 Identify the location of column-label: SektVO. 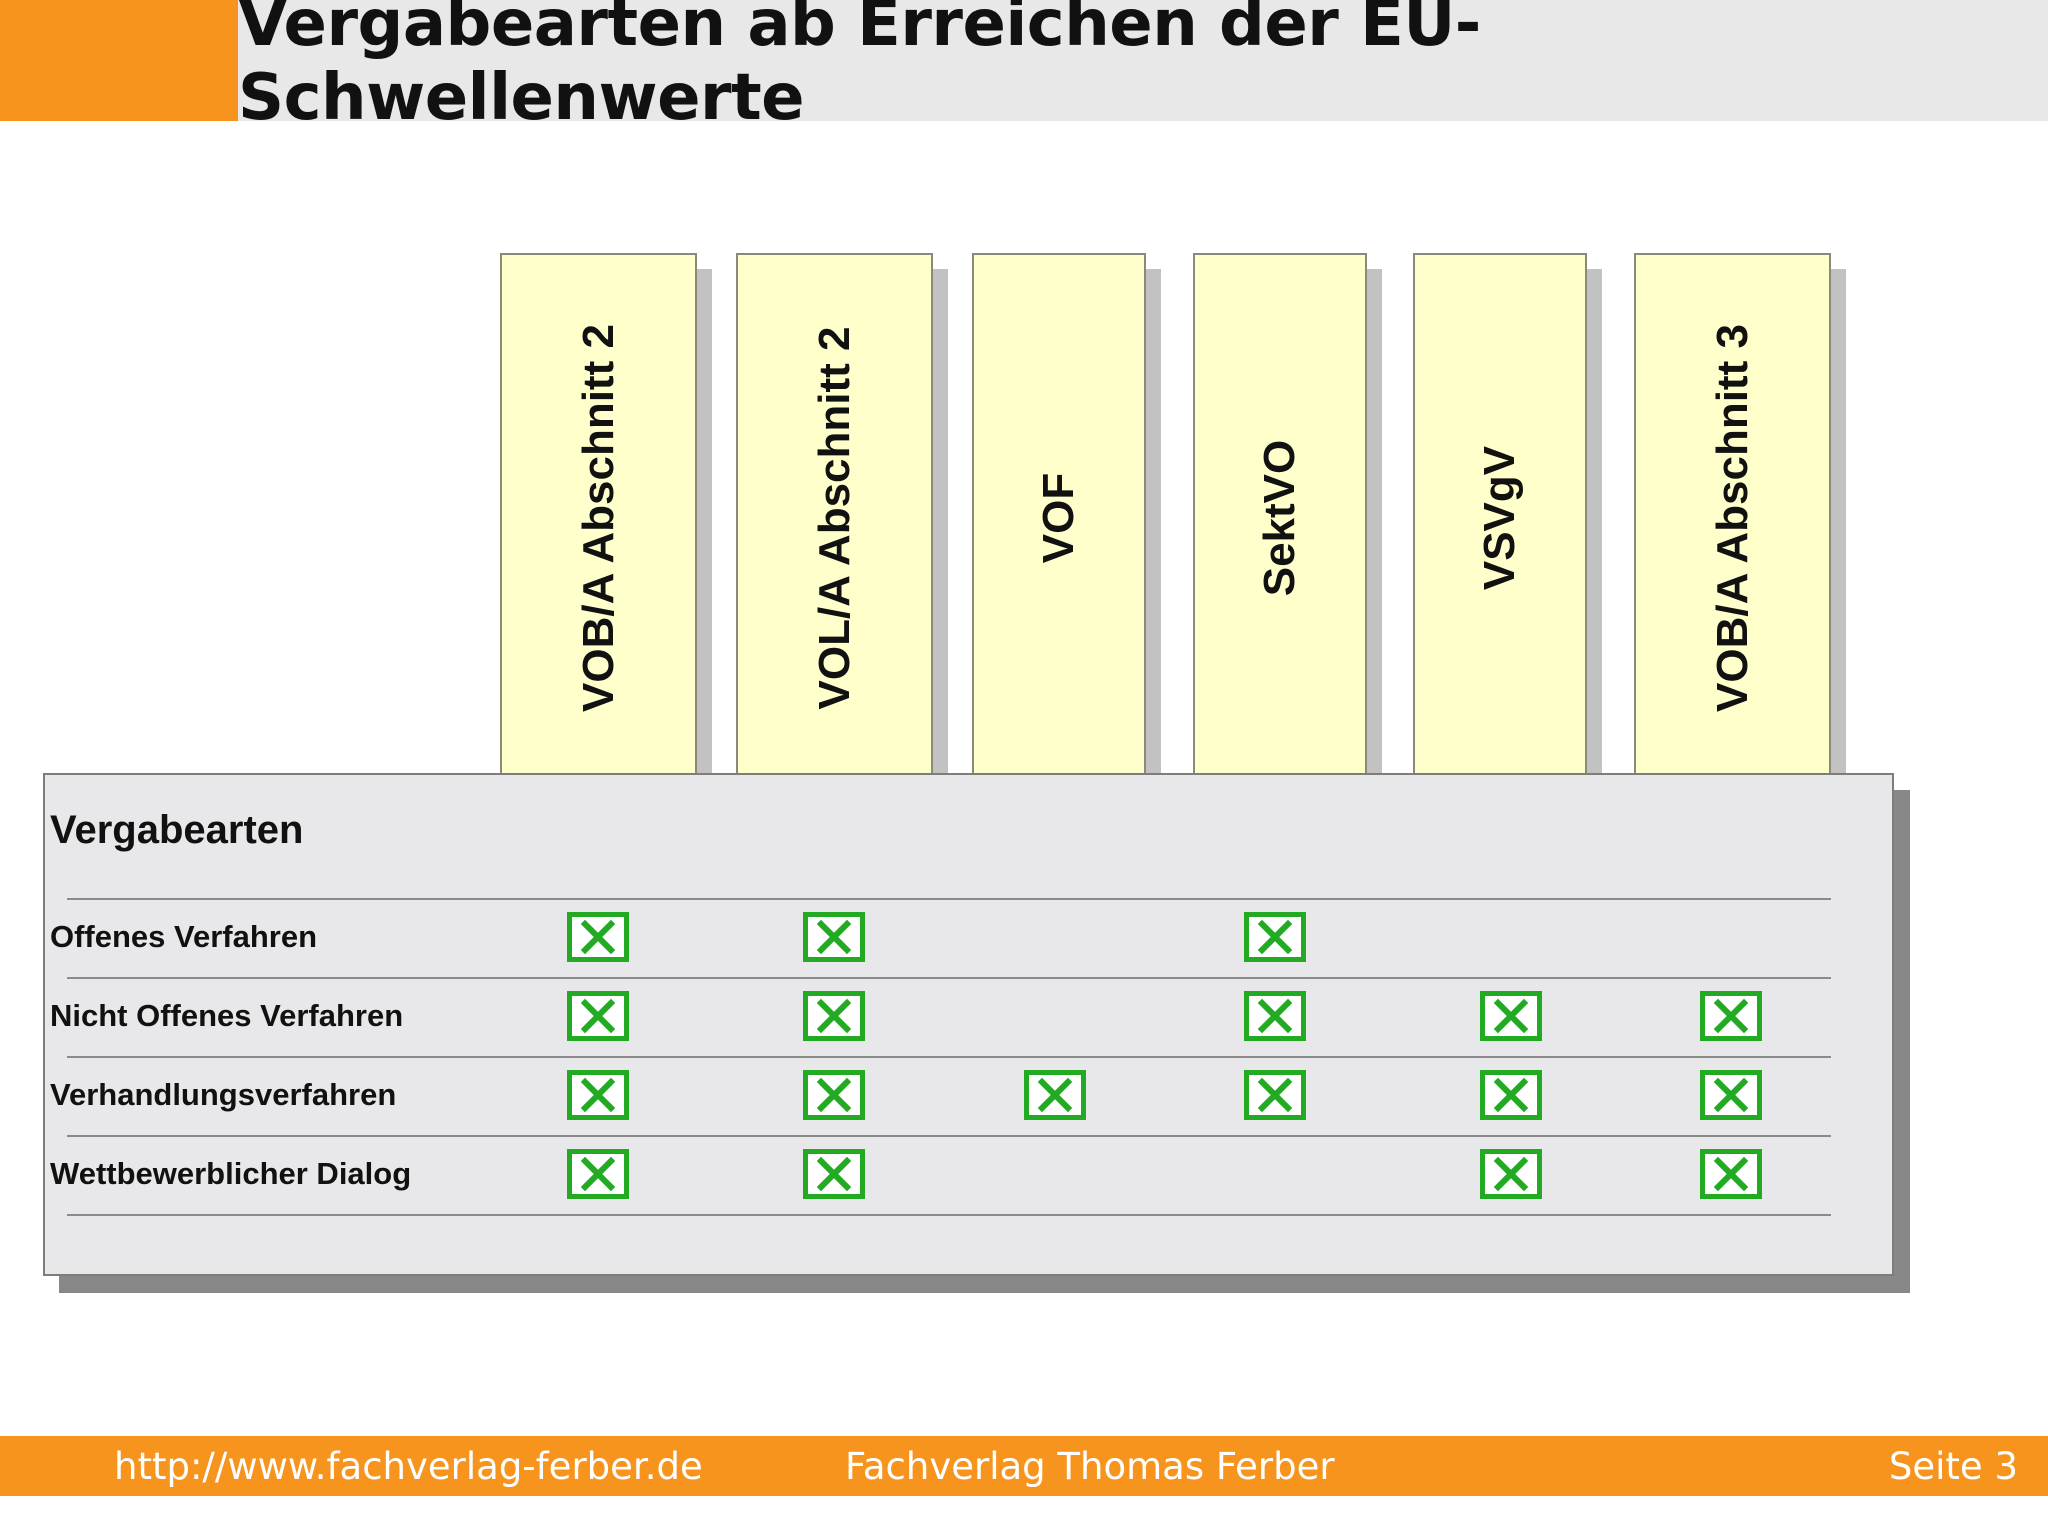
(1279, 517).